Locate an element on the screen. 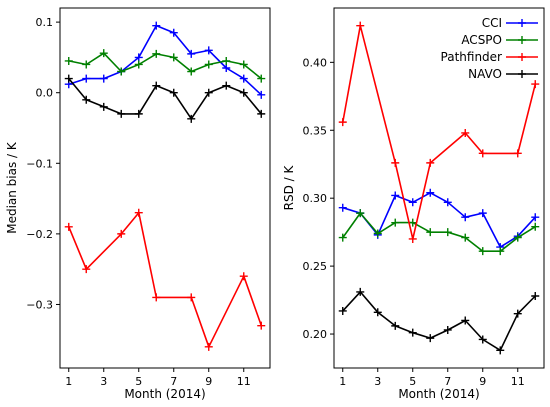 The image size is (550, 407). left-x-tick-label: 1 is located at coordinates (68, 381).